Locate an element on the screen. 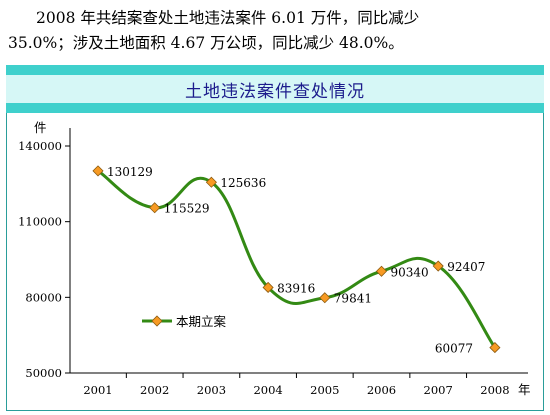 The image size is (550, 415). data-label: 90340 is located at coordinates (410, 272).